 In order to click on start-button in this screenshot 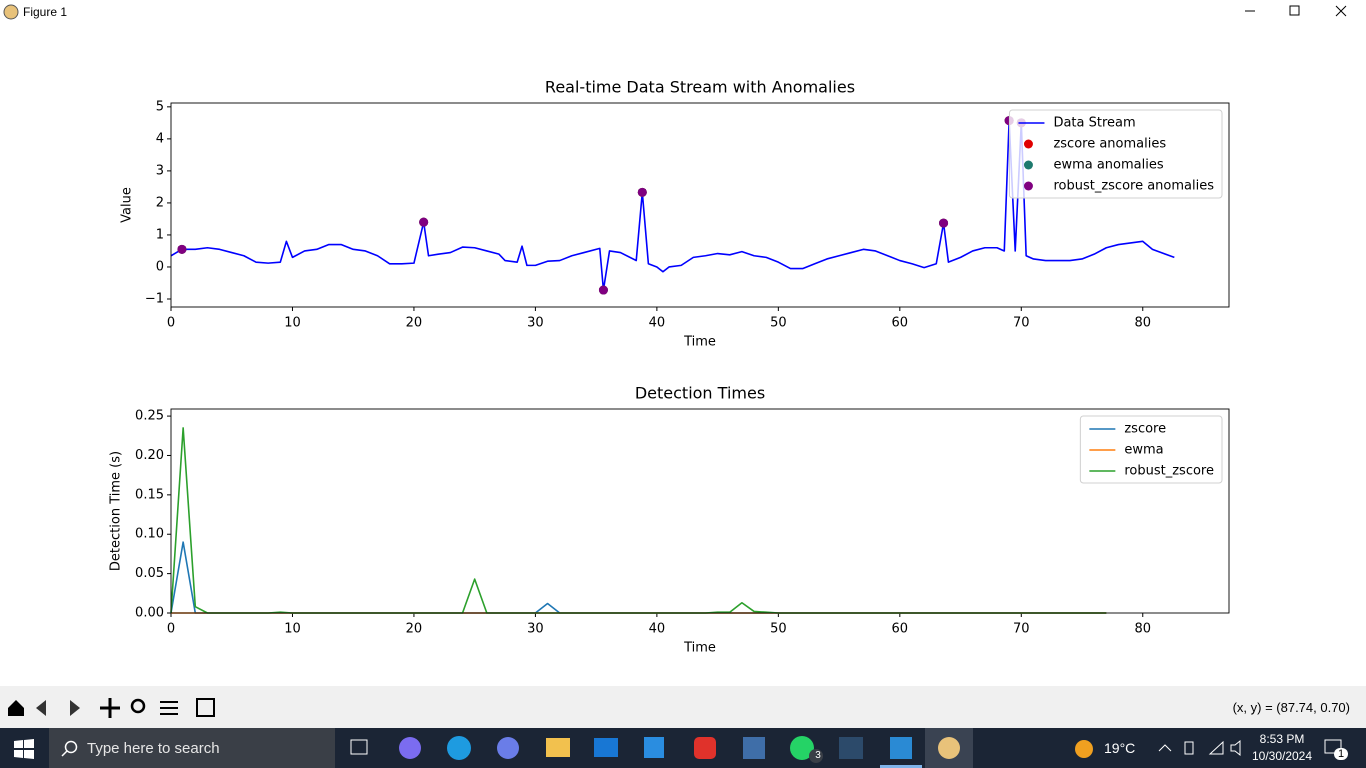, I will do `click(24, 749)`.